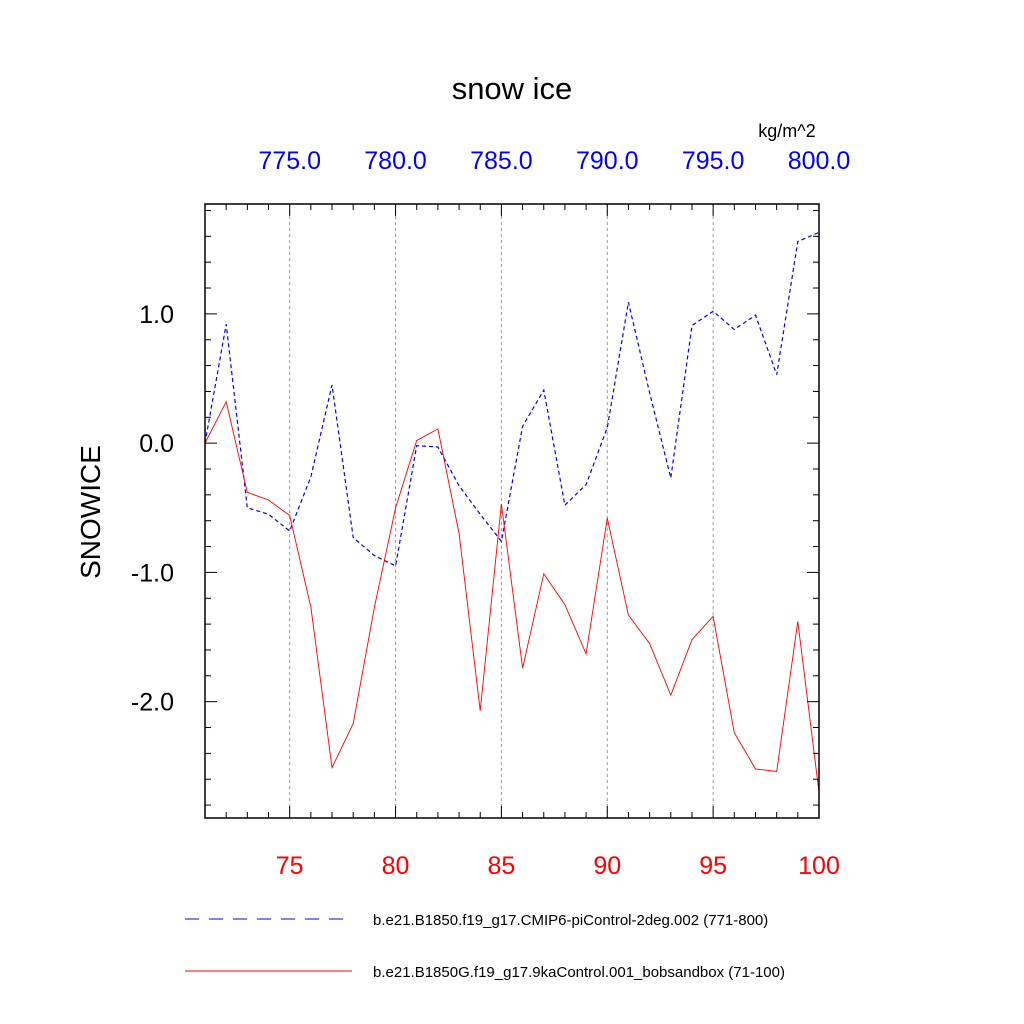 The height and width of the screenshot is (1024, 1024). Describe the element at coordinates (90, 512) in the screenshot. I see `y-axis-label: SNOWICE` at that location.